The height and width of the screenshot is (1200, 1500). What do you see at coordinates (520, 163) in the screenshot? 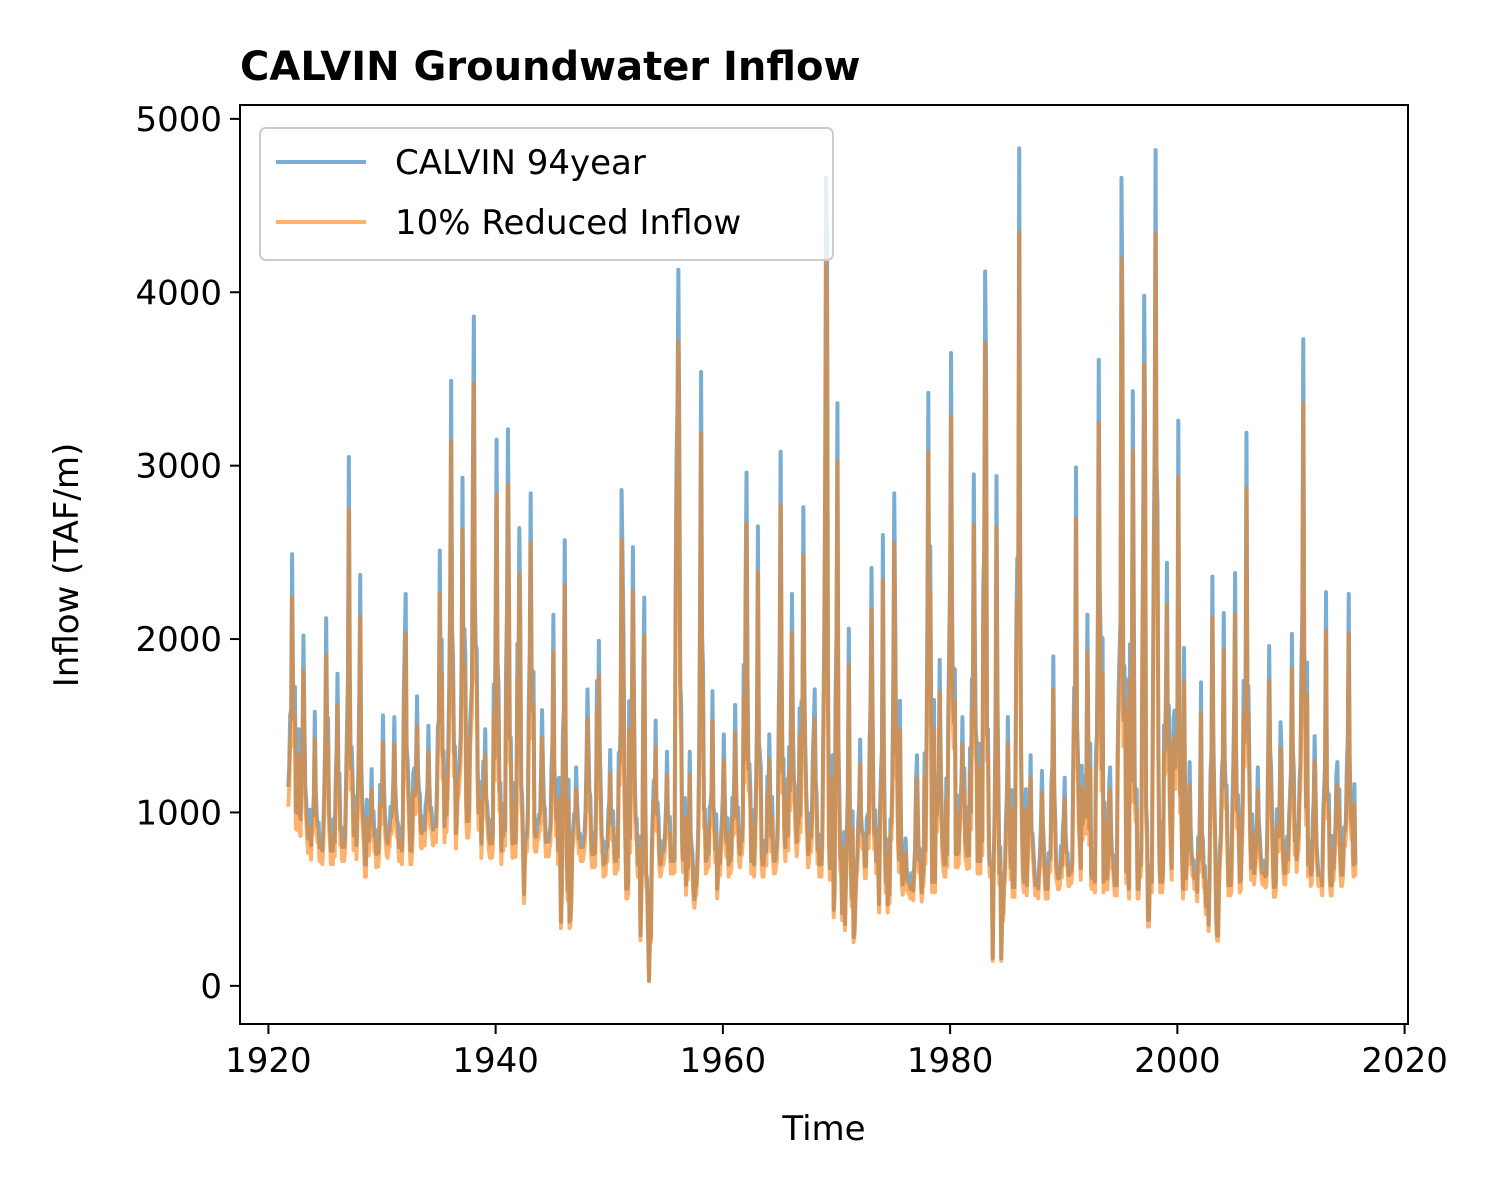
I see `legend-label-series-1: CALVIN 94year` at bounding box center [520, 163].